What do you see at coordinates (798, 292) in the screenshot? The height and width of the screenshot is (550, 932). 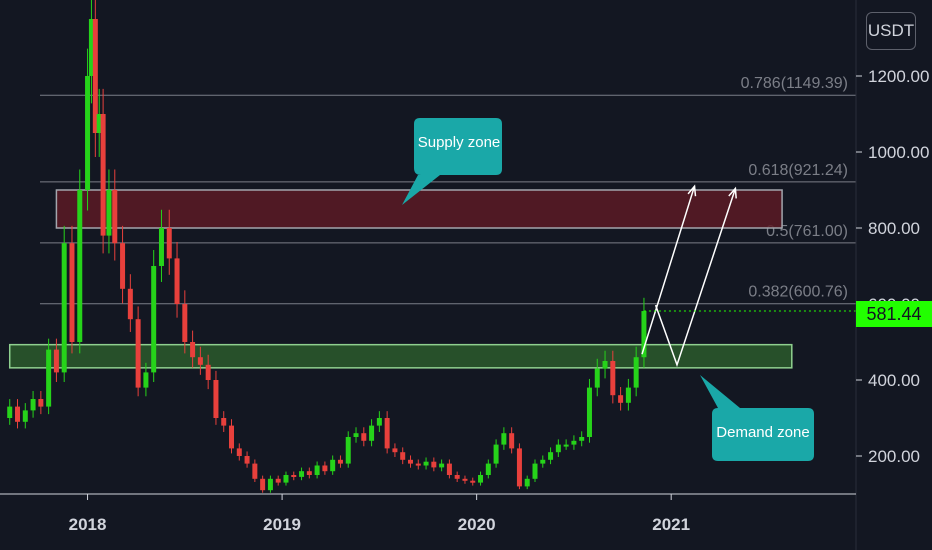 I see `fib-label: 0.382(600.76)` at bounding box center [798, 292].